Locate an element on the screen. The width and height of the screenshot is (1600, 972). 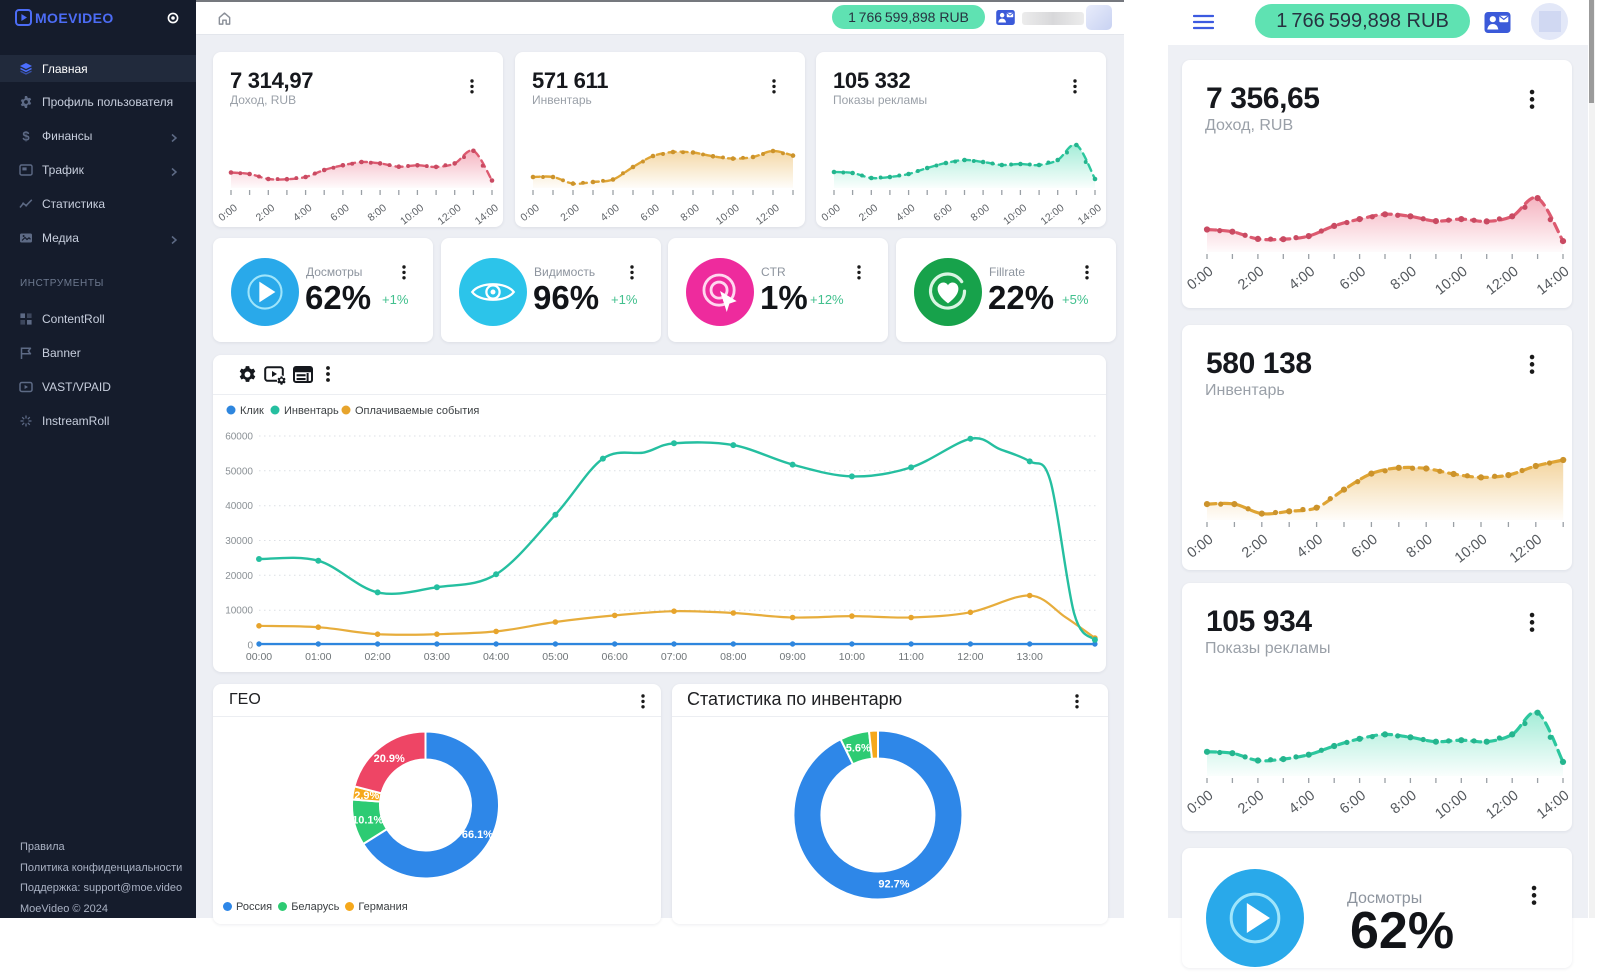
svg-text: 03:00 is located at coordinates (437, 657).